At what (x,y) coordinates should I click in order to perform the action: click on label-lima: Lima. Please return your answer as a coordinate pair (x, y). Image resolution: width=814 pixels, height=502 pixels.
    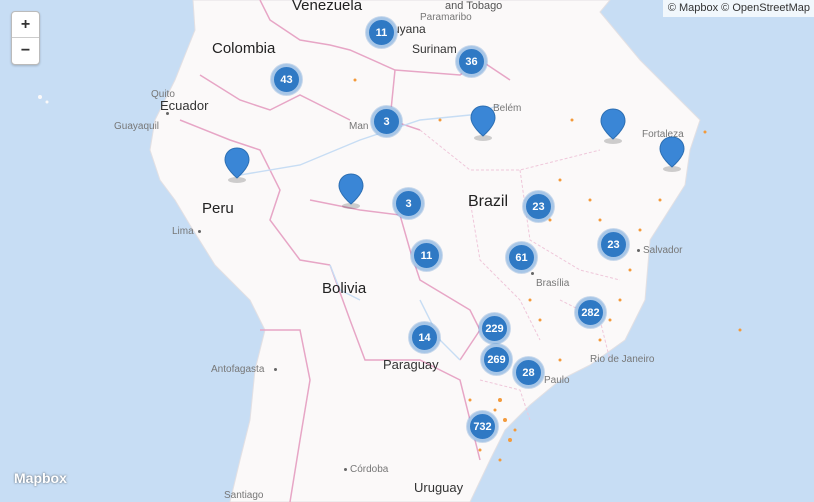
    Looking at the image, I should click on (183, 231).